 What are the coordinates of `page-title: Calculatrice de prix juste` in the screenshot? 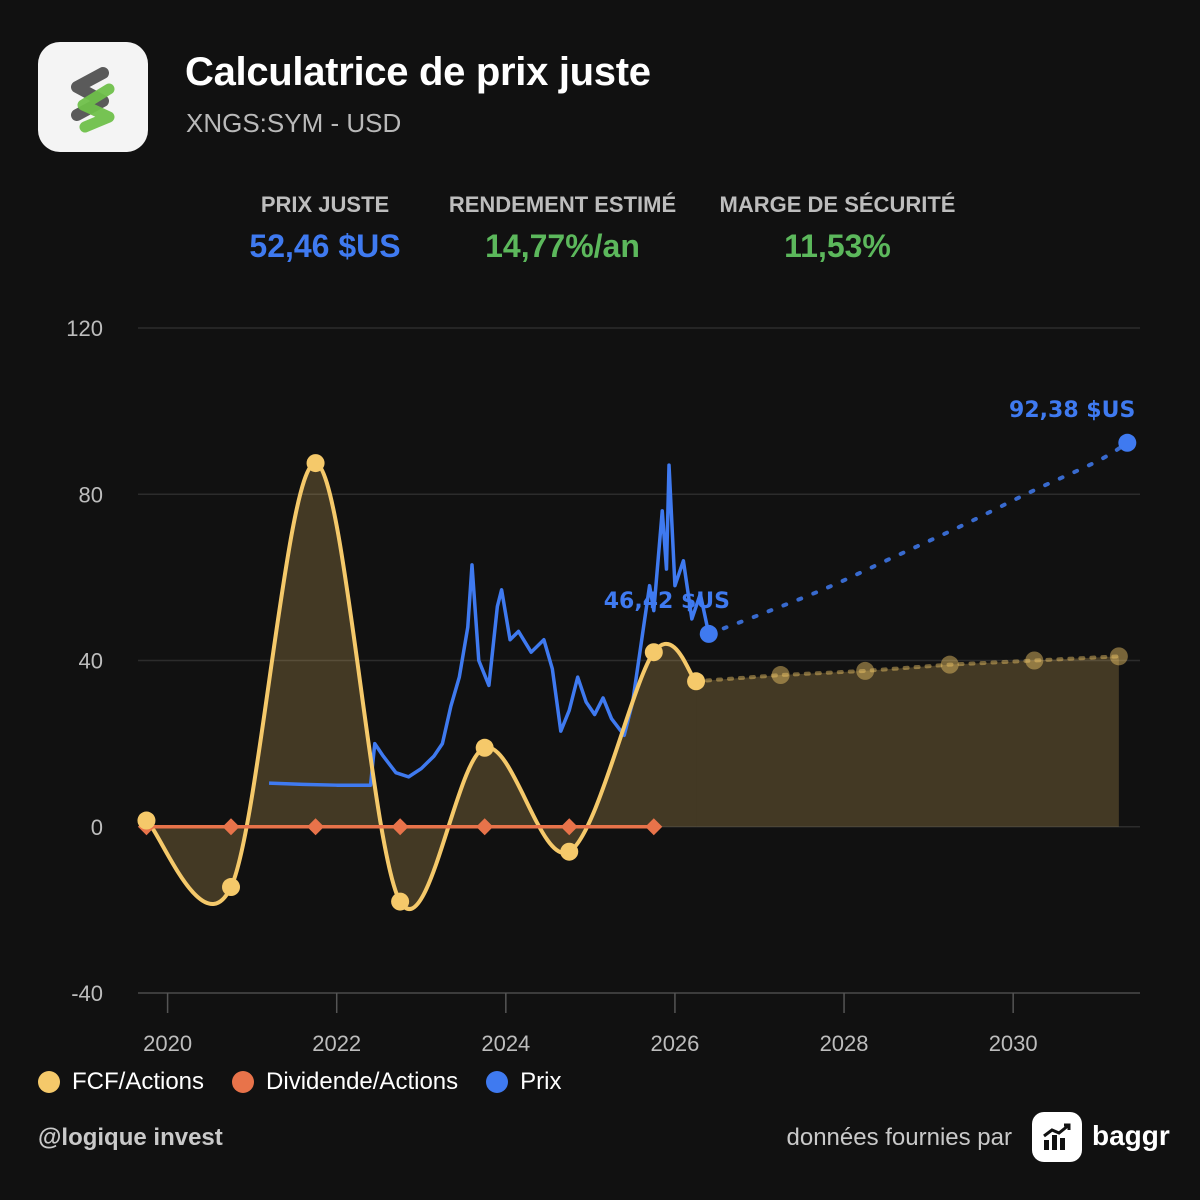 It's located at (418, 72).